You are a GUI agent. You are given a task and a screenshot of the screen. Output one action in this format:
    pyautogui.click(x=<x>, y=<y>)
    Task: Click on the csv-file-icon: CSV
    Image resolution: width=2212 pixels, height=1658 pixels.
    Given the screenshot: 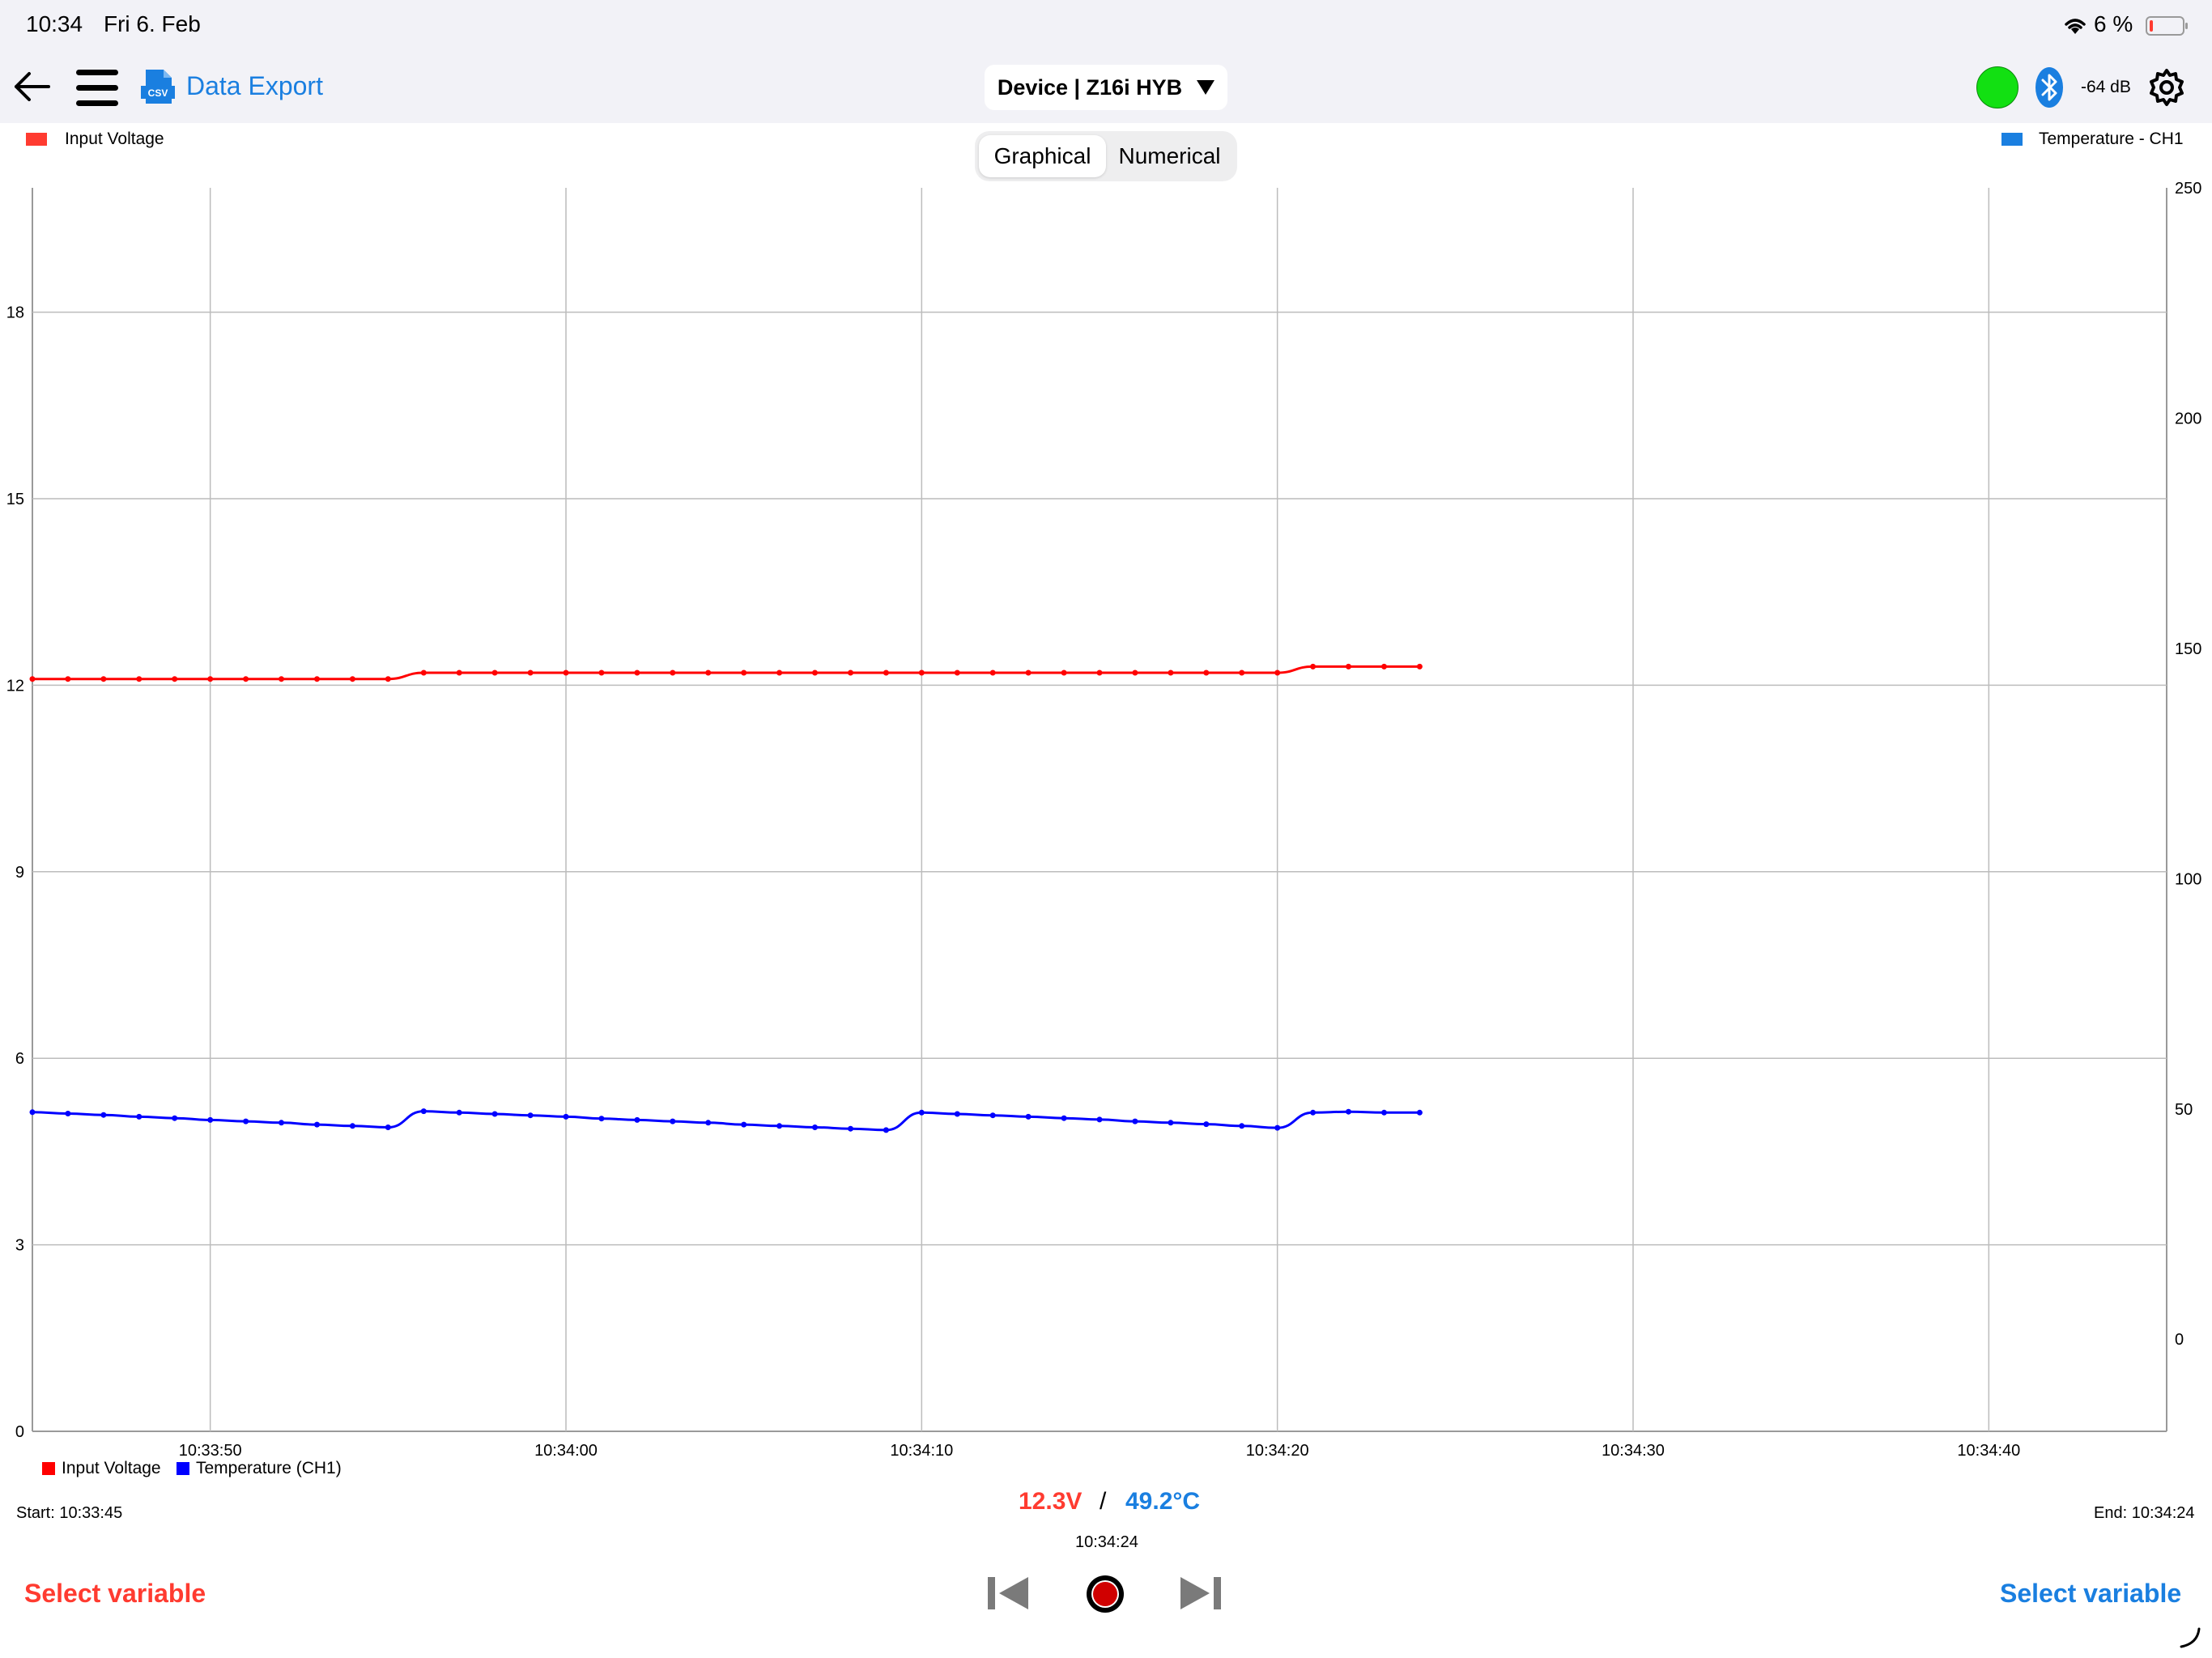 What is the action you would take?
    pyautogui.click(x=158, y=86)
    